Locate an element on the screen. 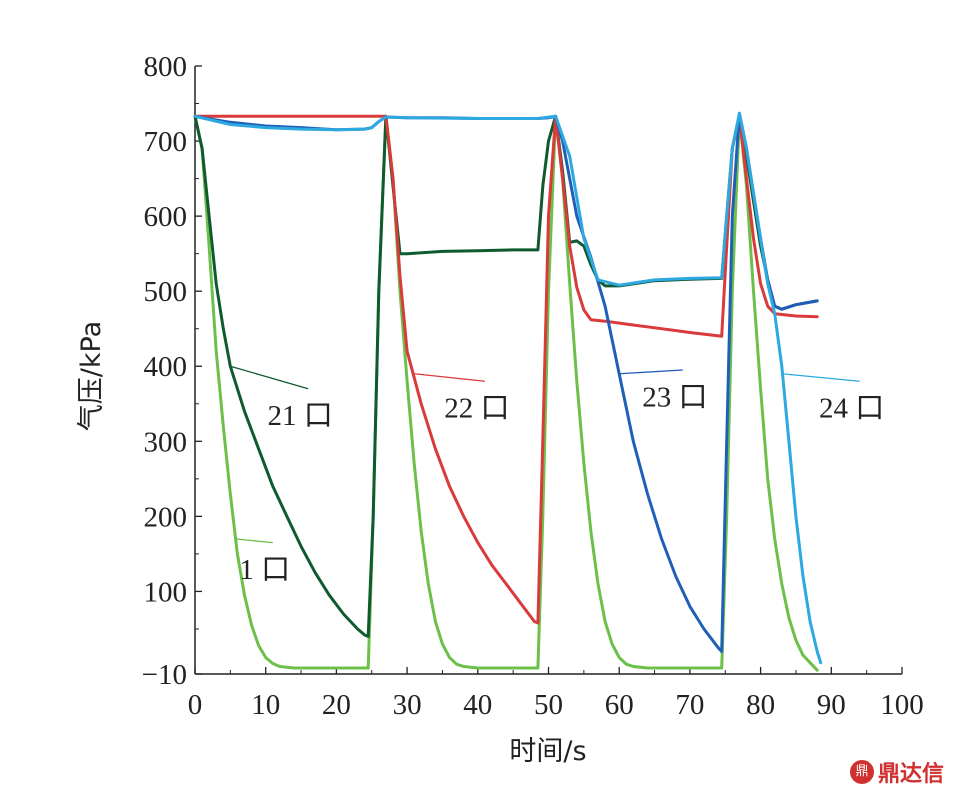 Image resolution: width=954 pixels, height=796 pixels. annotation-label-4: 1 口 is located at coordinates (264, 570).